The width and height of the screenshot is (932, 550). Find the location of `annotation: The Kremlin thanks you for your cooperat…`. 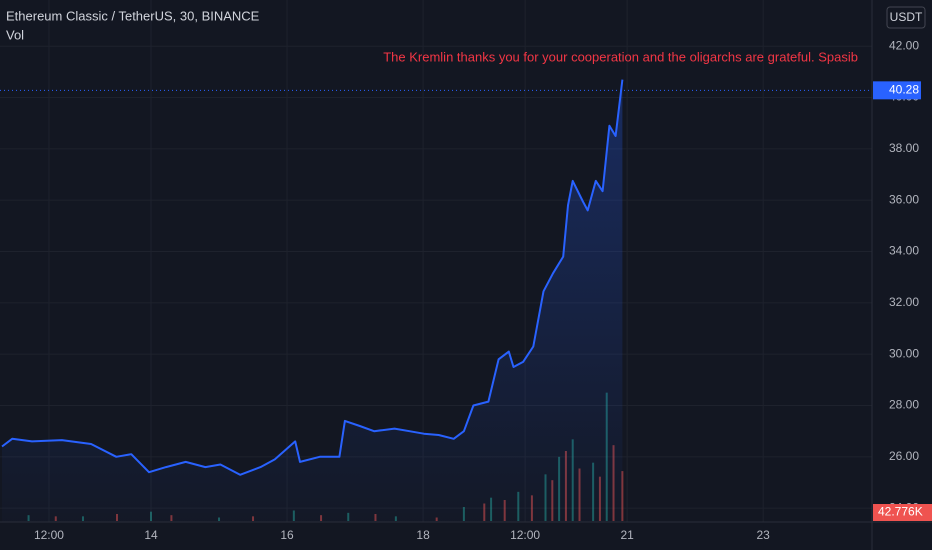

annotation: The Kremlin thanks you for your cooperat… is located at coordinates (620, 56).